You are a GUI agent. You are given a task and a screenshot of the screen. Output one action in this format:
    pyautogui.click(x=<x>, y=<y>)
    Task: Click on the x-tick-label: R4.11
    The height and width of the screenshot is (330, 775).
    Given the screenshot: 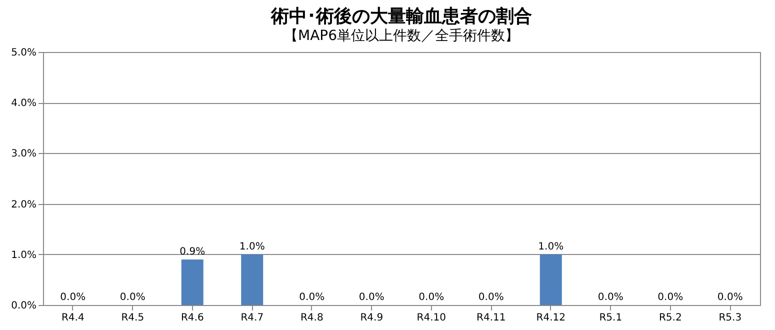 What is the action you would take?
    pyautogui.click(x=491, y=318)
    